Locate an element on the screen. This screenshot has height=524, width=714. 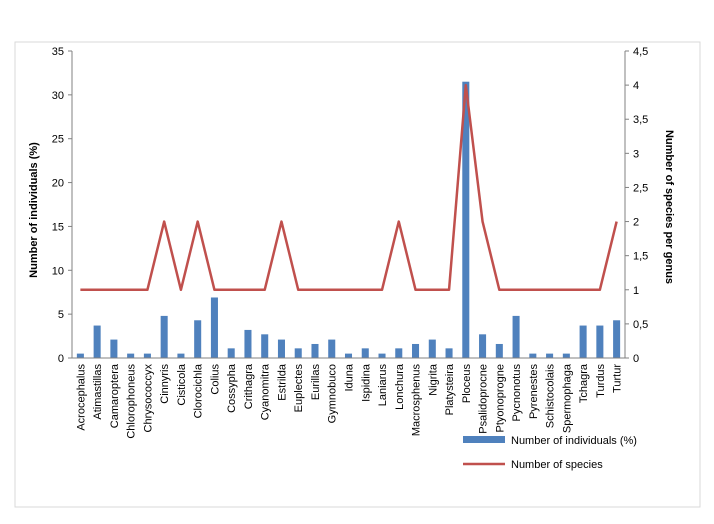
x-tick-label-ispidina: Ispidina is located at coordinates (366, 382).